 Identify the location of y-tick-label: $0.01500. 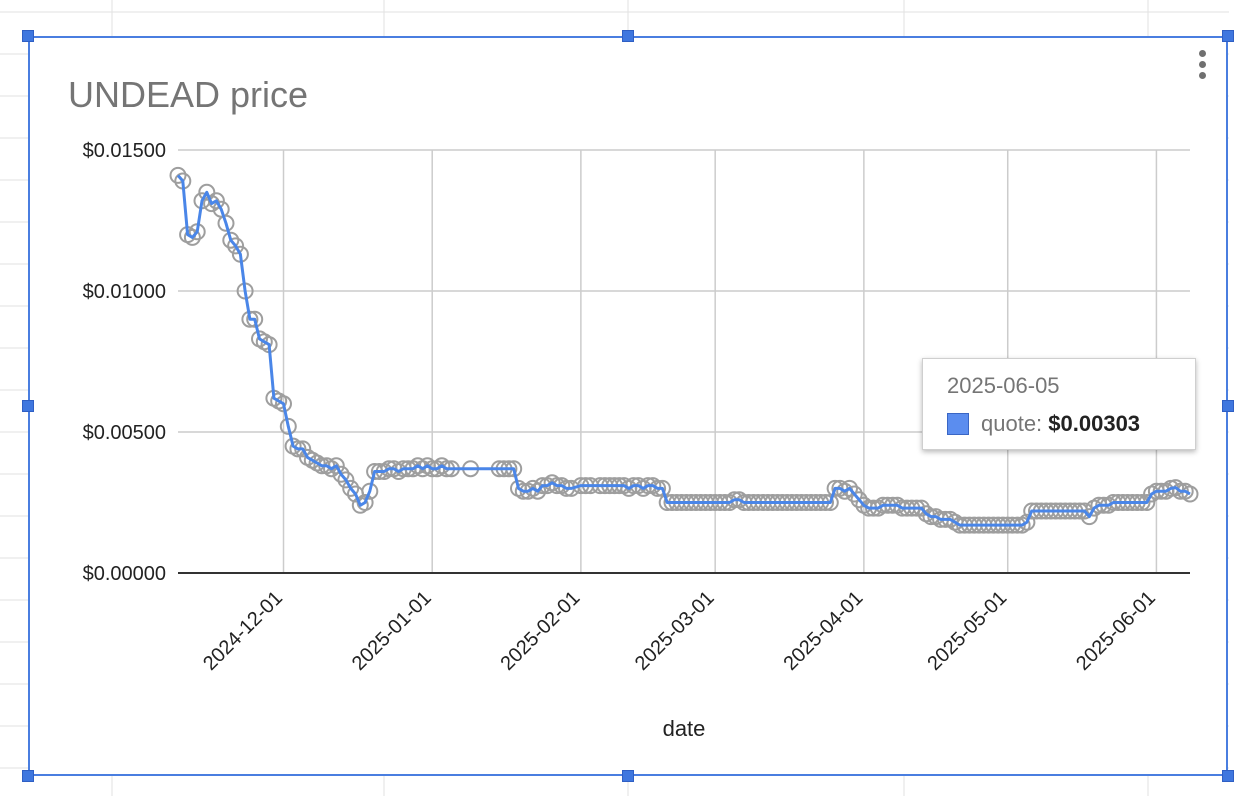
(124, 151).